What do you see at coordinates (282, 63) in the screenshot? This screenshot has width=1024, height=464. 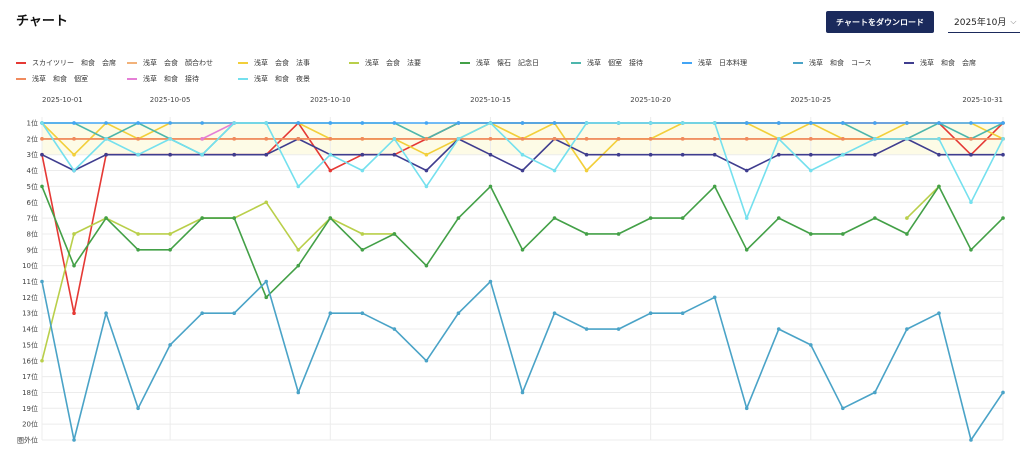 I see `legend-label: 浅草 会食 法事` at bounding box center [282, 63].